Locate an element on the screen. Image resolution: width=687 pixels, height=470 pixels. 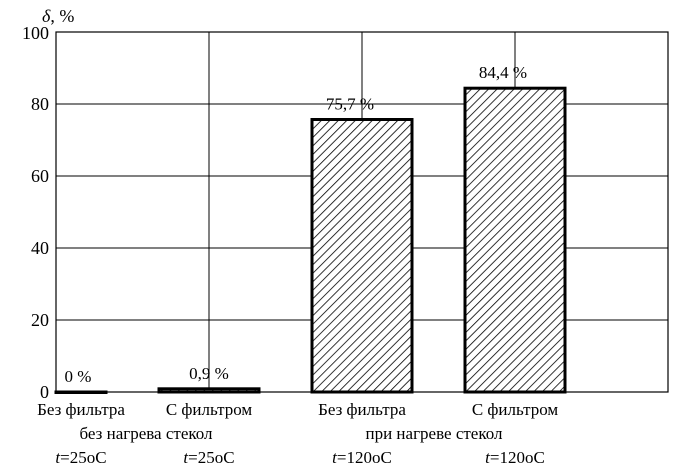
y-tick-label: 20 is located at coordinates (40, 320).